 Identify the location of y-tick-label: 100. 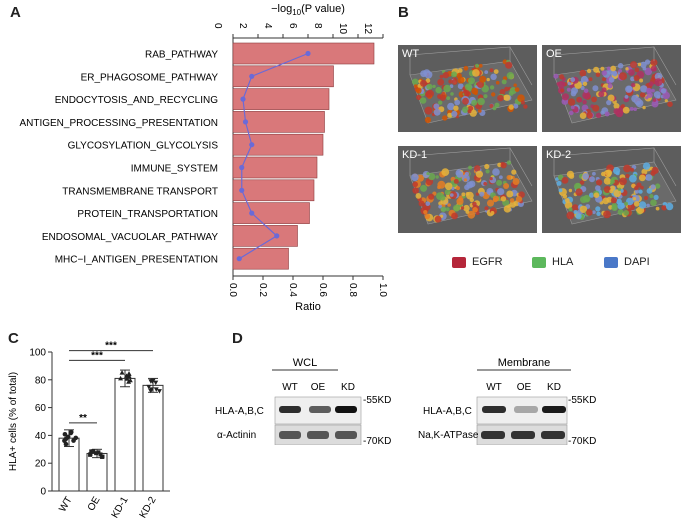
(37, 353).